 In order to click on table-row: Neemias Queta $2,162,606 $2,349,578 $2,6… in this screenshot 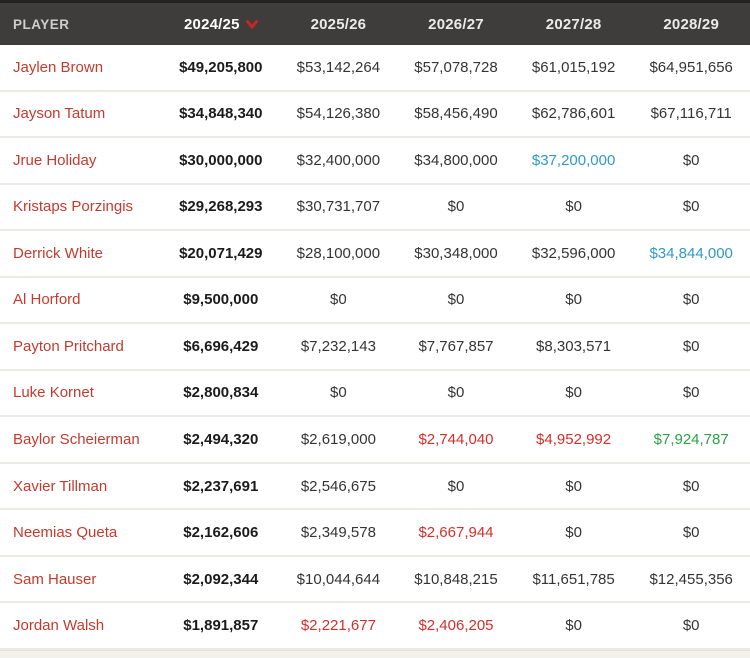, I will do `click(375, 533)`.